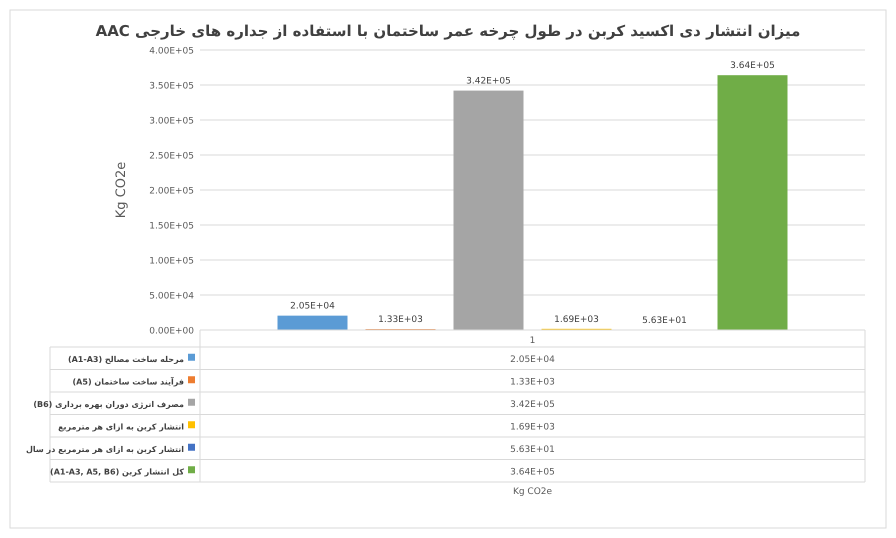  I want to click on text: 5.63E+01, so click(532, 449).